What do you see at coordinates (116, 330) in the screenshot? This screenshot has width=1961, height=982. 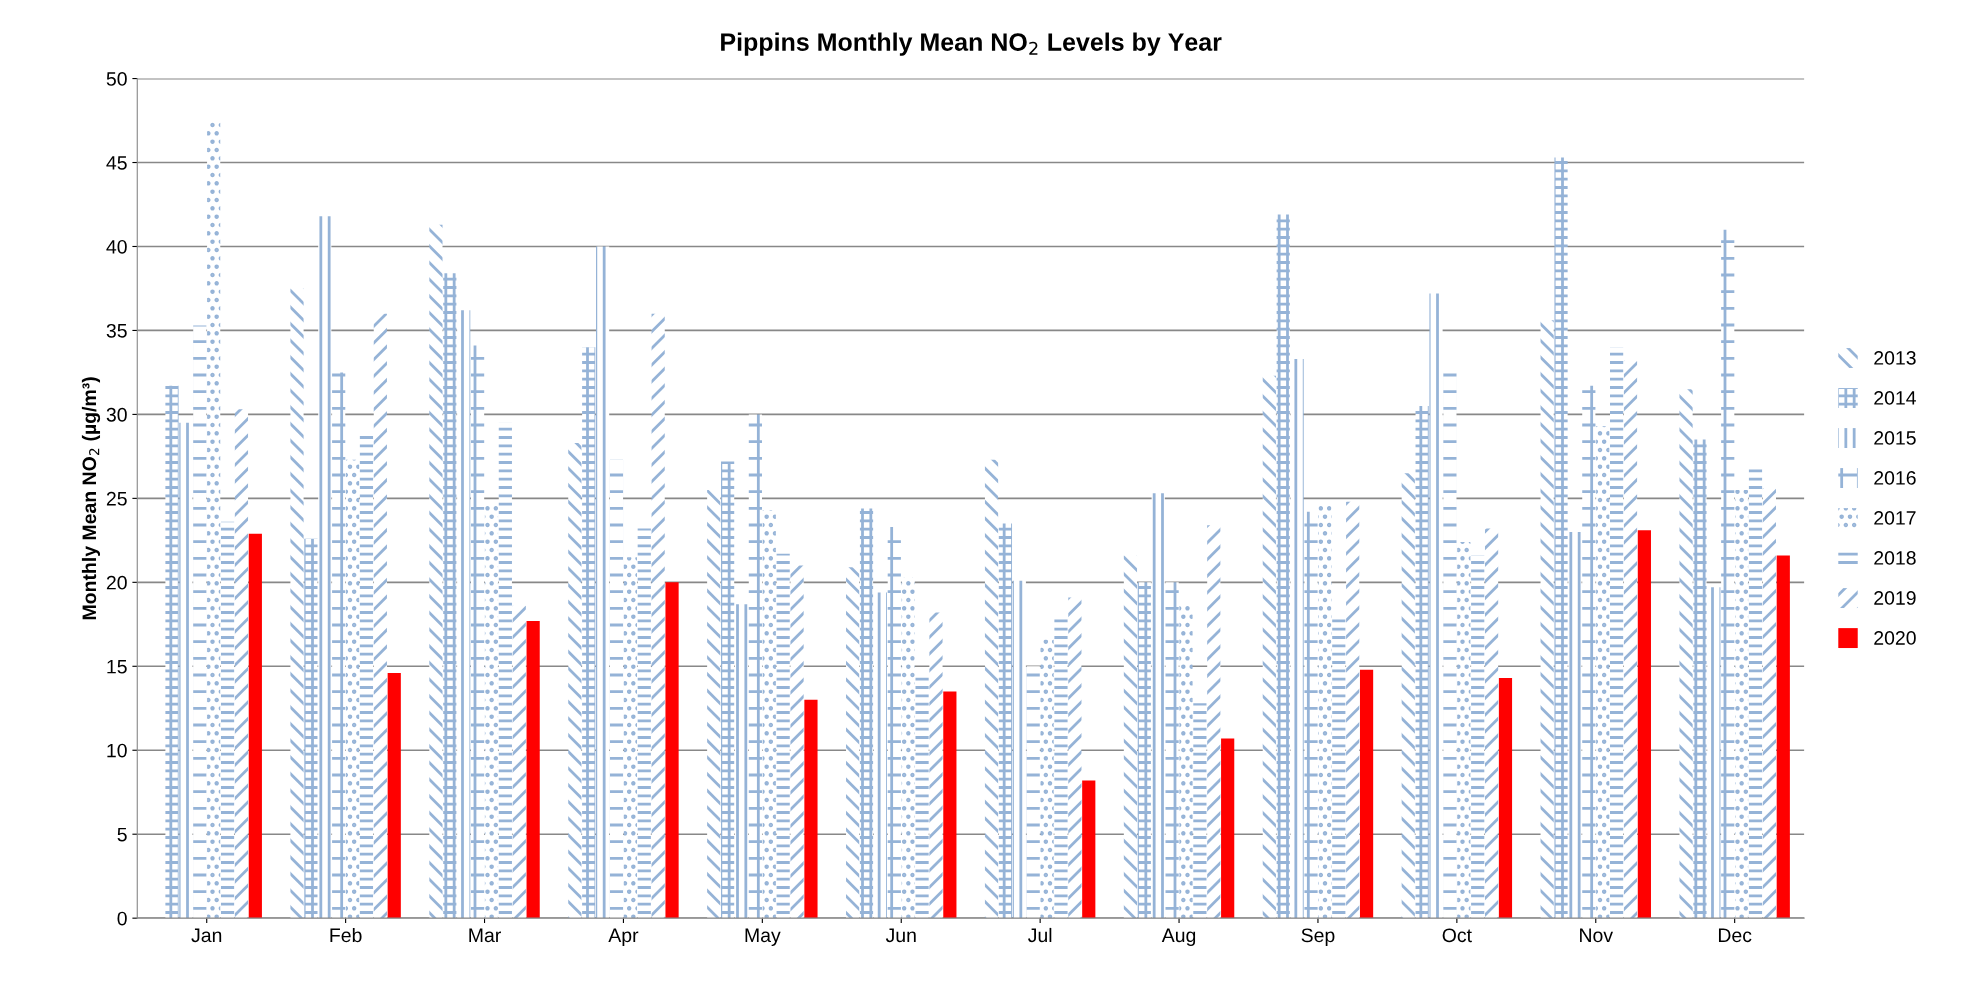 I see `y-tick-label: 35` at bounding box center [116, 330].